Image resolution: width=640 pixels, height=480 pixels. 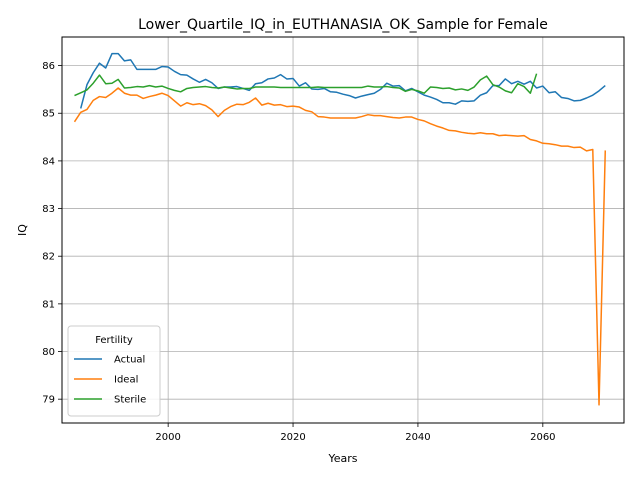 What do you see at coordinates (48, 304) in the screenshot?
I see `y-tick-label: 81` at bounding box center [48, 304].